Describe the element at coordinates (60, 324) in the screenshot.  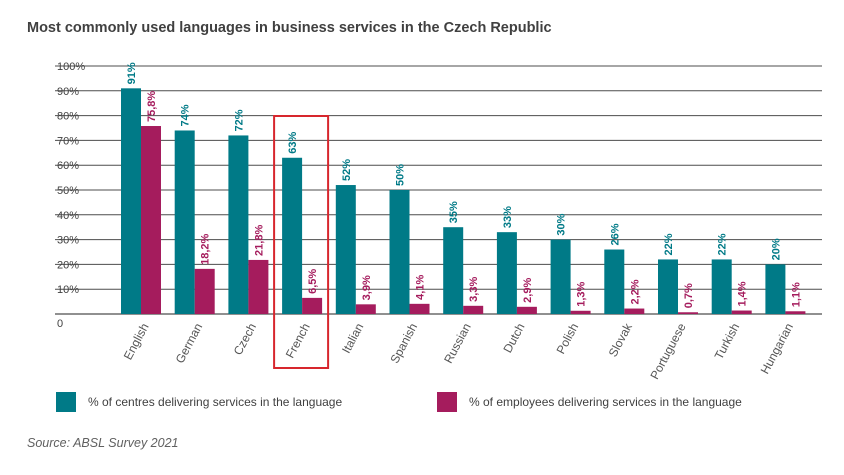
I see `y-tick-label: 0` at that location.